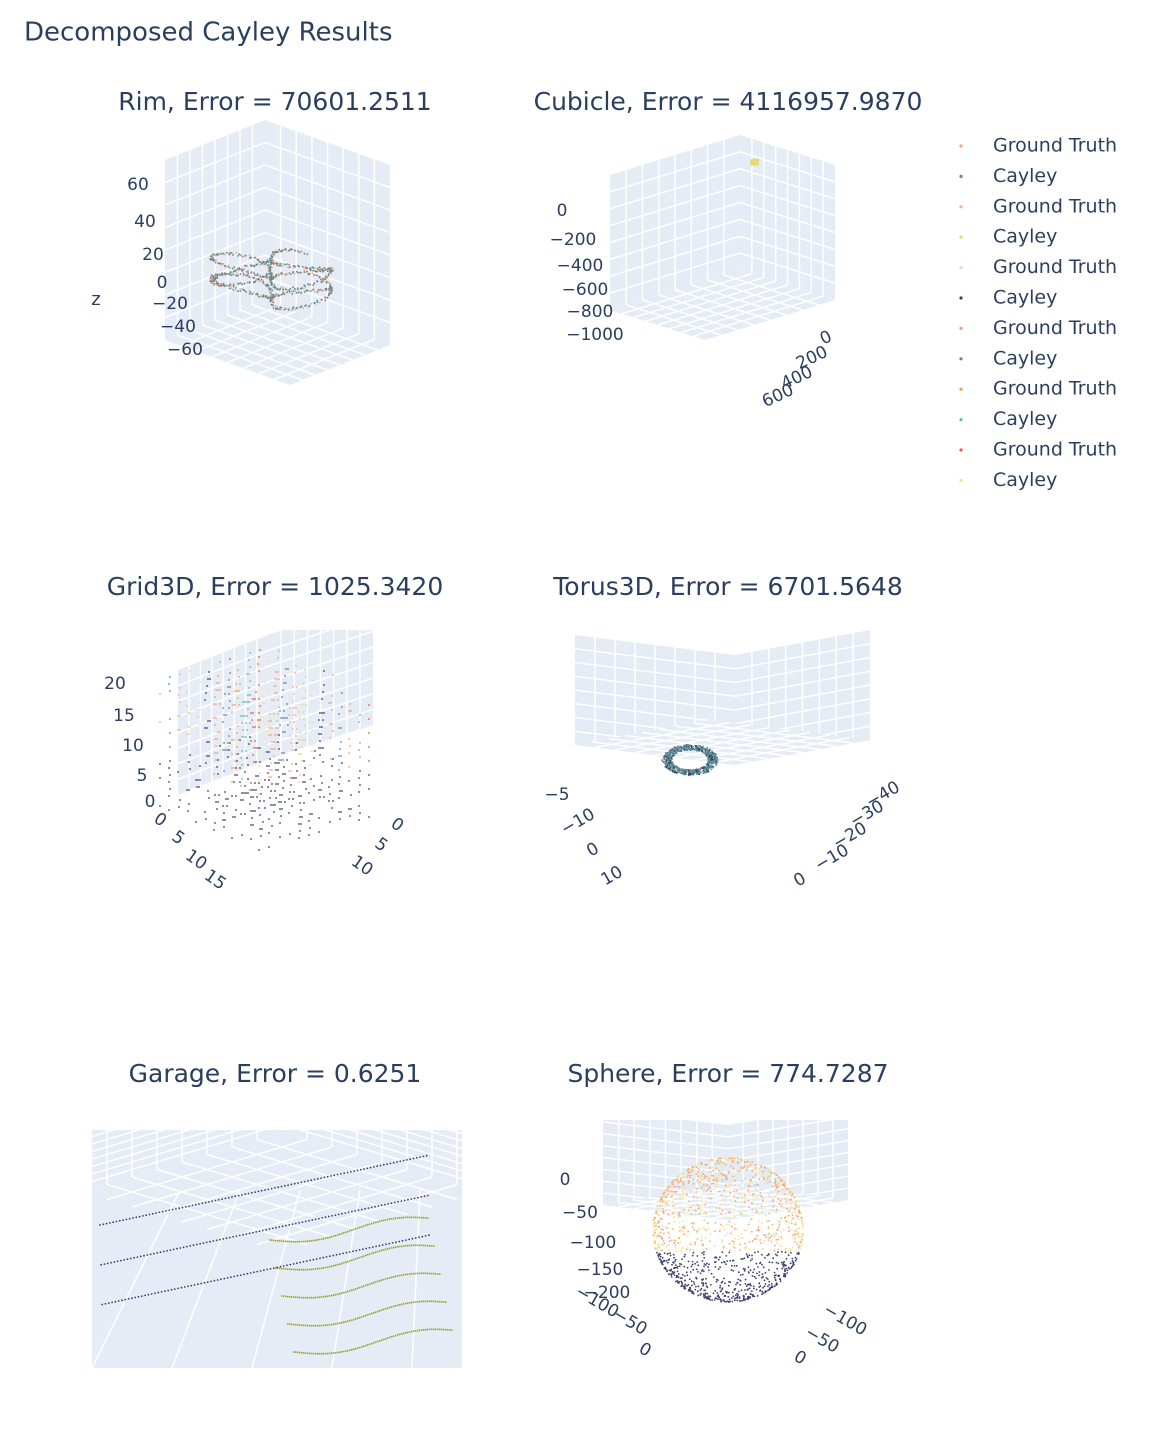 The height and width of the screenshot is (1446, 1168). I want to click on tick-label: −10, so click(577, 821).